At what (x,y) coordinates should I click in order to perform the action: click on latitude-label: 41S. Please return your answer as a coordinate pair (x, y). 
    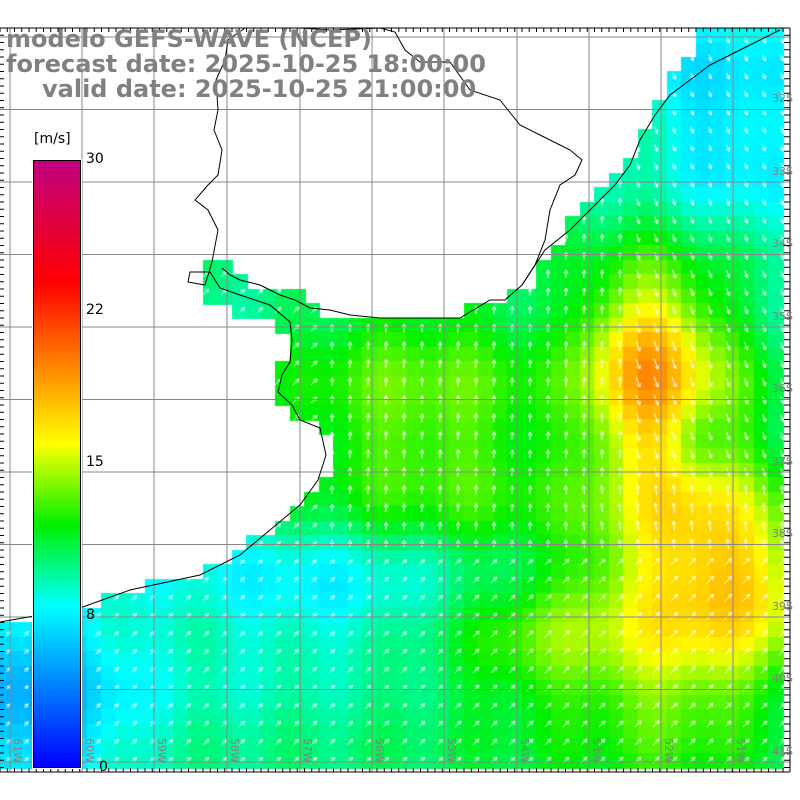
    Looking at the image, I should click on (782, 751).